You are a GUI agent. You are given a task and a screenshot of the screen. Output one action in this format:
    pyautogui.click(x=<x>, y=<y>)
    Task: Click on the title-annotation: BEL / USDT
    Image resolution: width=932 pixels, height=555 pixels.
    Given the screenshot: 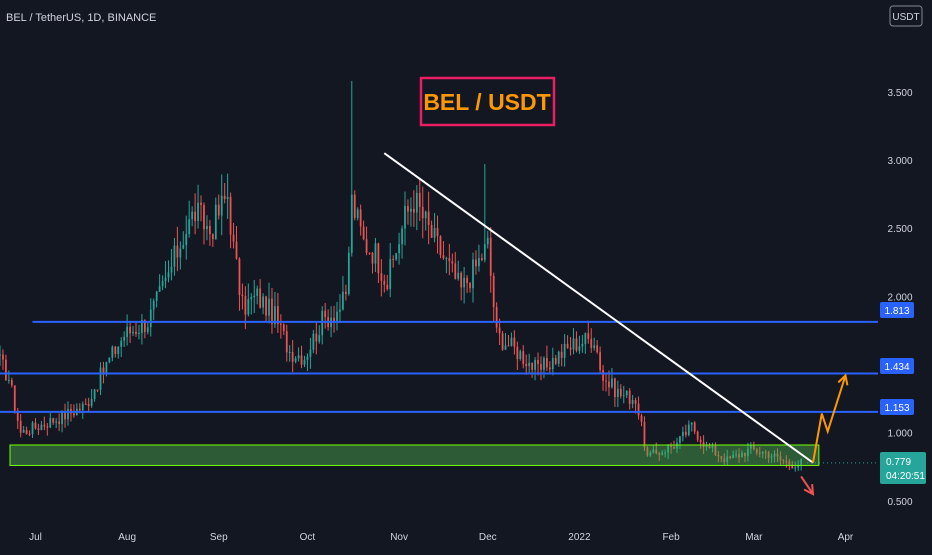 What is the action you would take?
    pyautogui.click(x=487, y=101)
    